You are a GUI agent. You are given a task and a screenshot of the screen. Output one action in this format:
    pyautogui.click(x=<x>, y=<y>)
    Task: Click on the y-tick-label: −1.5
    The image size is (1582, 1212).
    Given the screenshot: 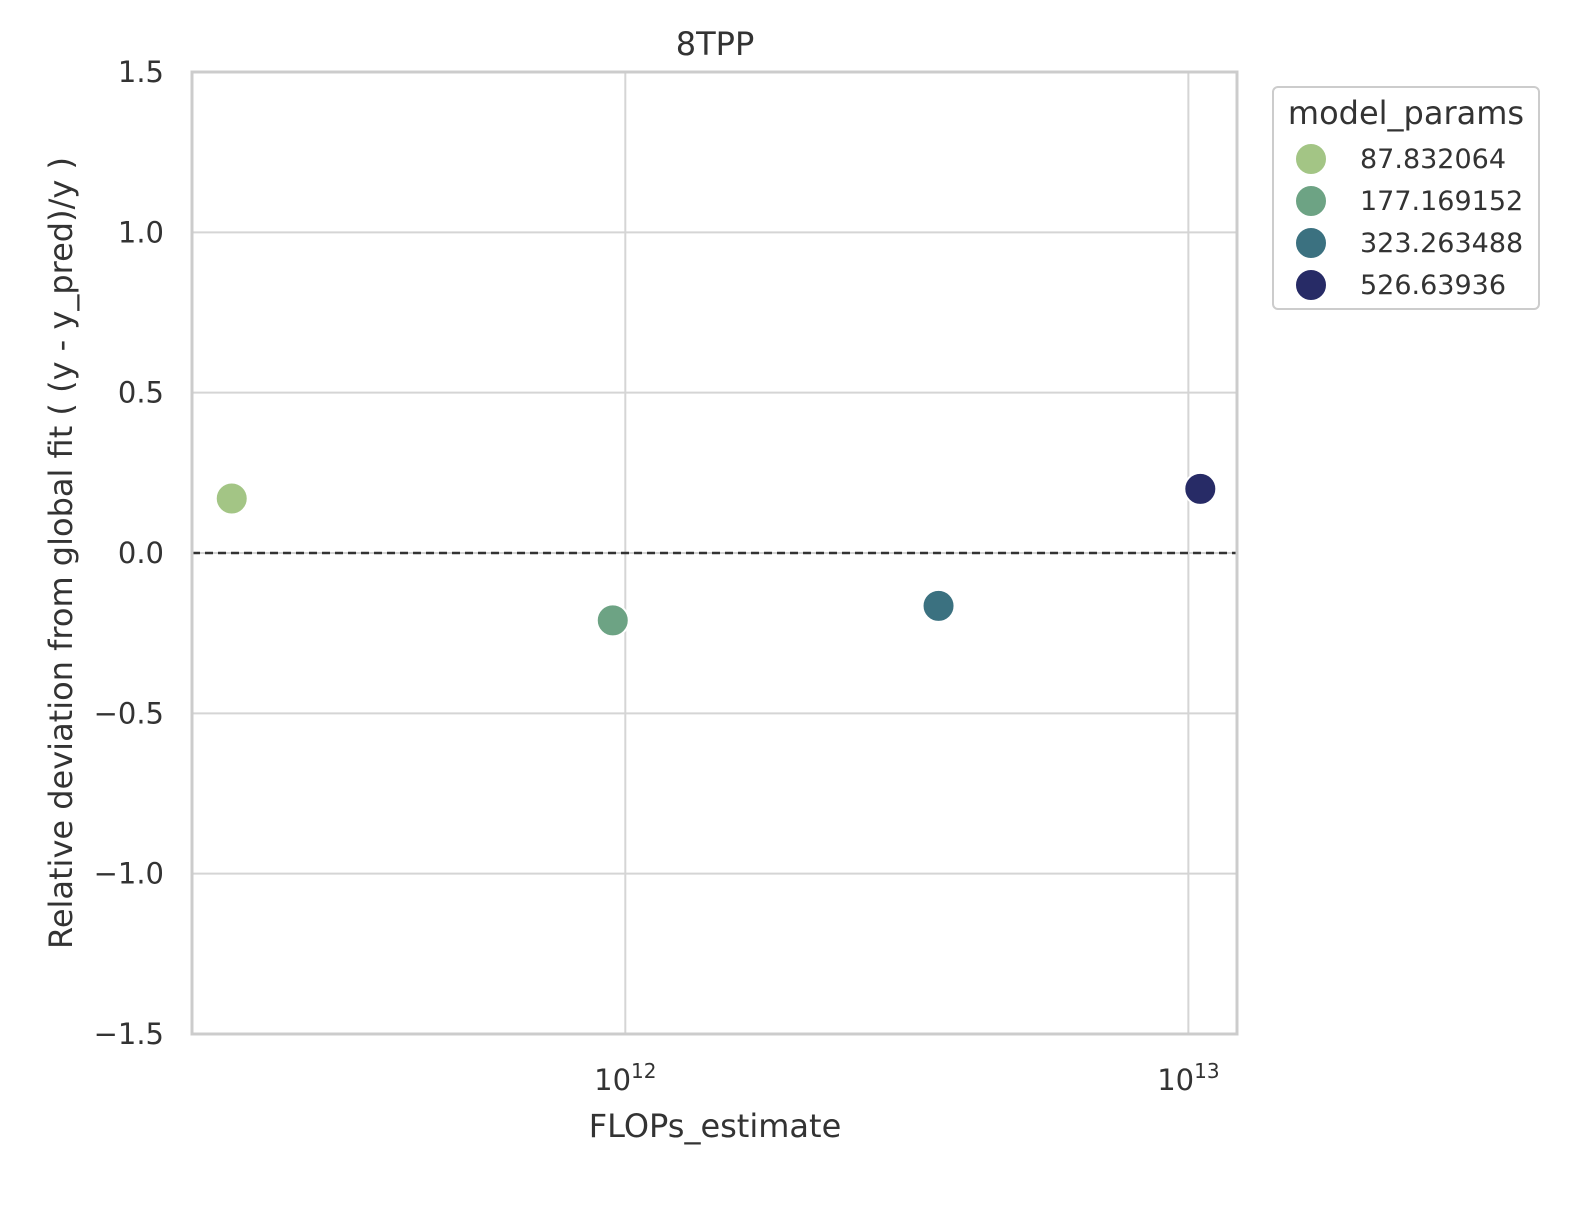 What is the action you would take?
    pyautogui.click(x=129, y=1034)
    